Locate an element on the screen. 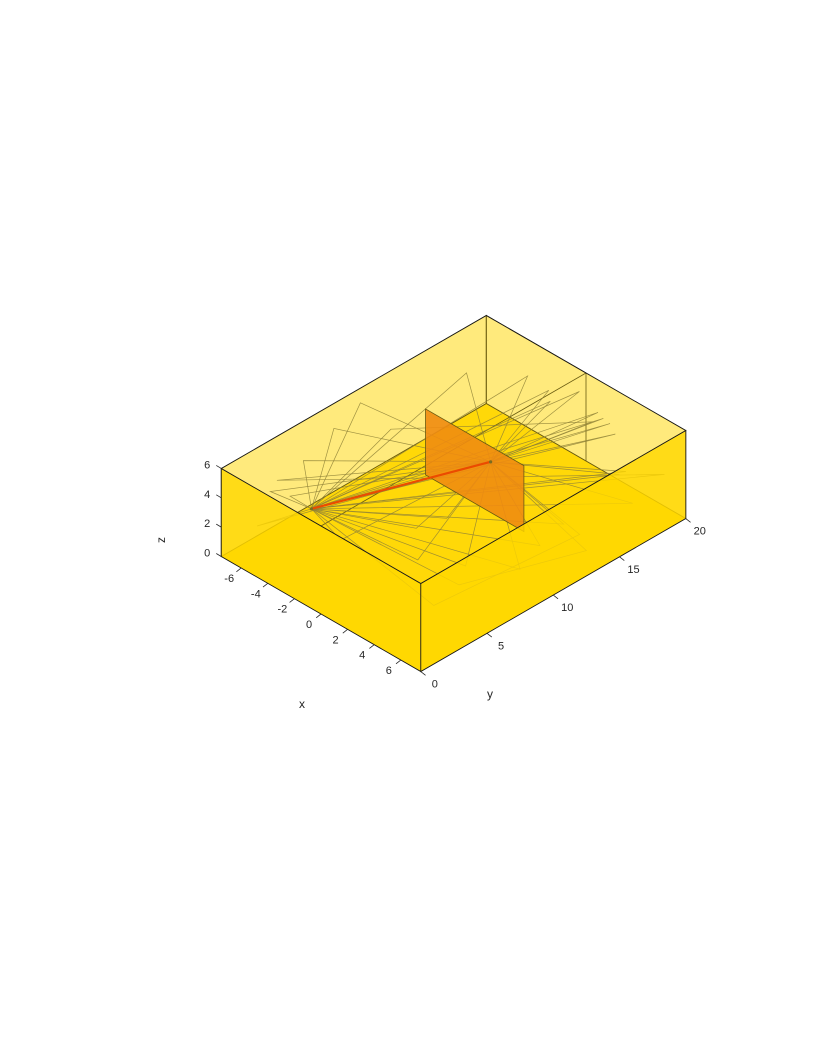 This screenshot has height=1056, width=816. z-tick-label-2: 2 is located at coordinates (207, 524).